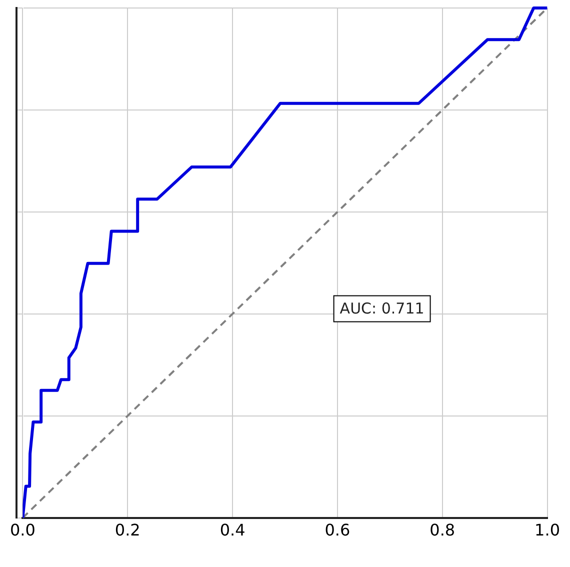 The height and width of the screenshot is (567, 570). Describe the element at coordinates (23, 530) in the screenshot. I see `x-tick-label: 0.0` at that location.